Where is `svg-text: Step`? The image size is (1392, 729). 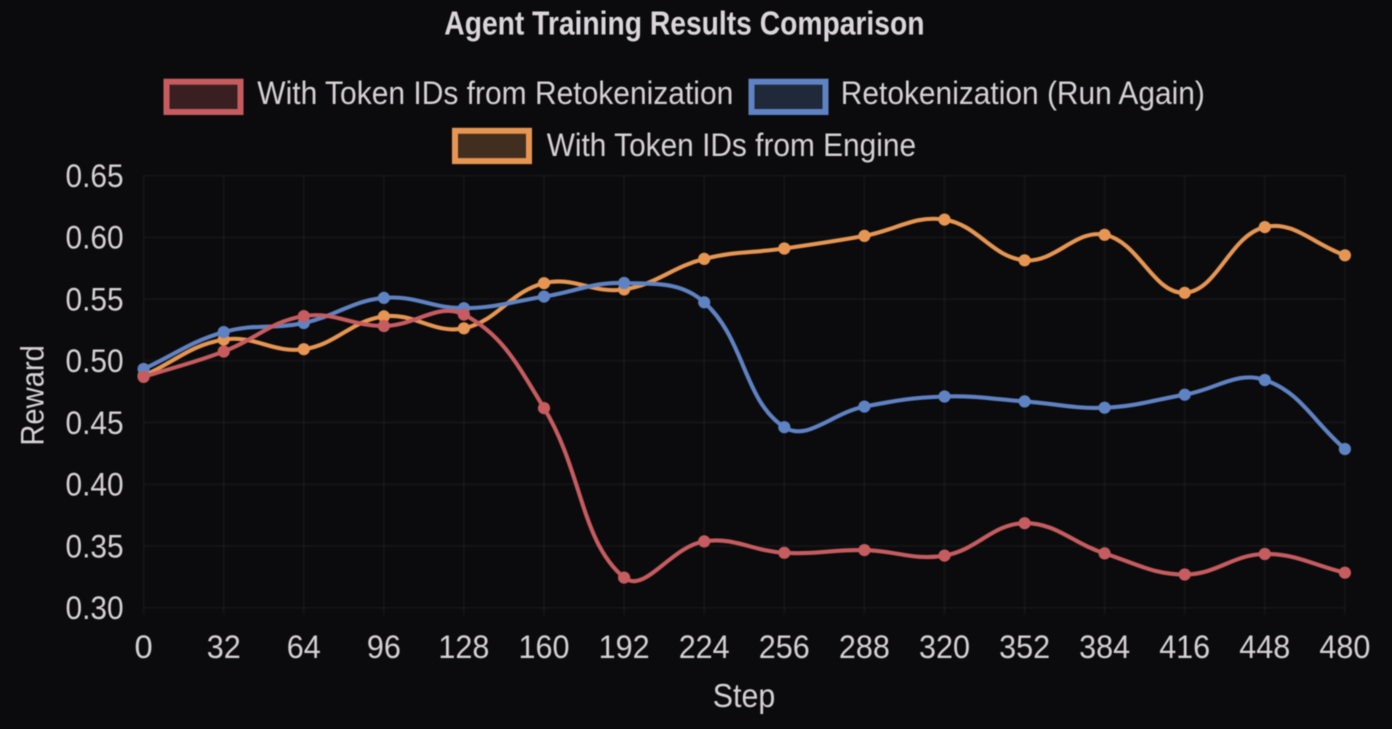
svg-text: Step is located at coordinates (744, 696).